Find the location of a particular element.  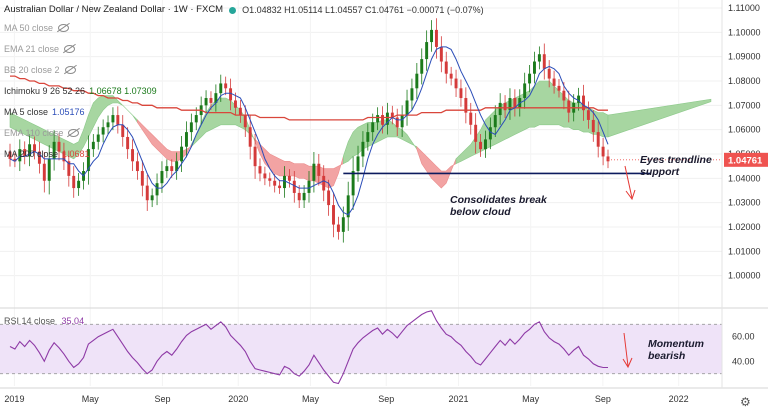

indicator-row: EMA 110 close is located at coordinates (244, 132).